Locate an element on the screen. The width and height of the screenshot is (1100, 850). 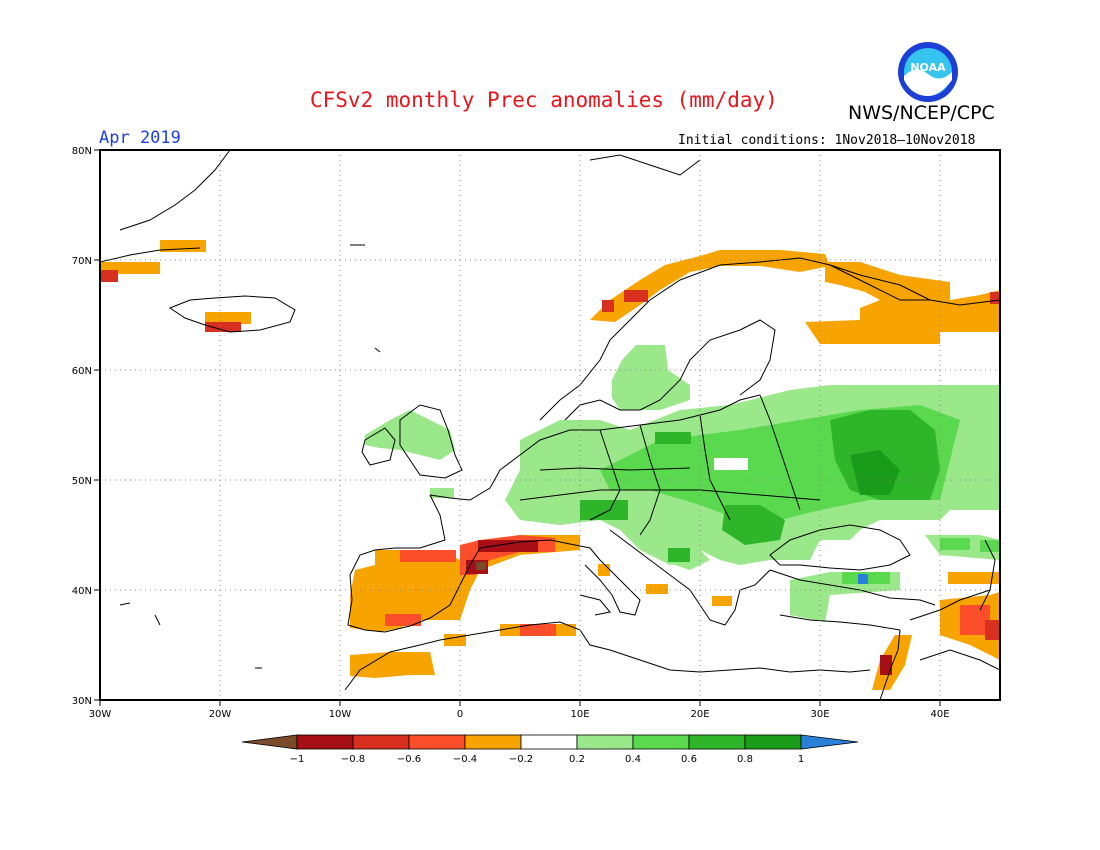
sicily-coast is located at coordinates (595, 605).